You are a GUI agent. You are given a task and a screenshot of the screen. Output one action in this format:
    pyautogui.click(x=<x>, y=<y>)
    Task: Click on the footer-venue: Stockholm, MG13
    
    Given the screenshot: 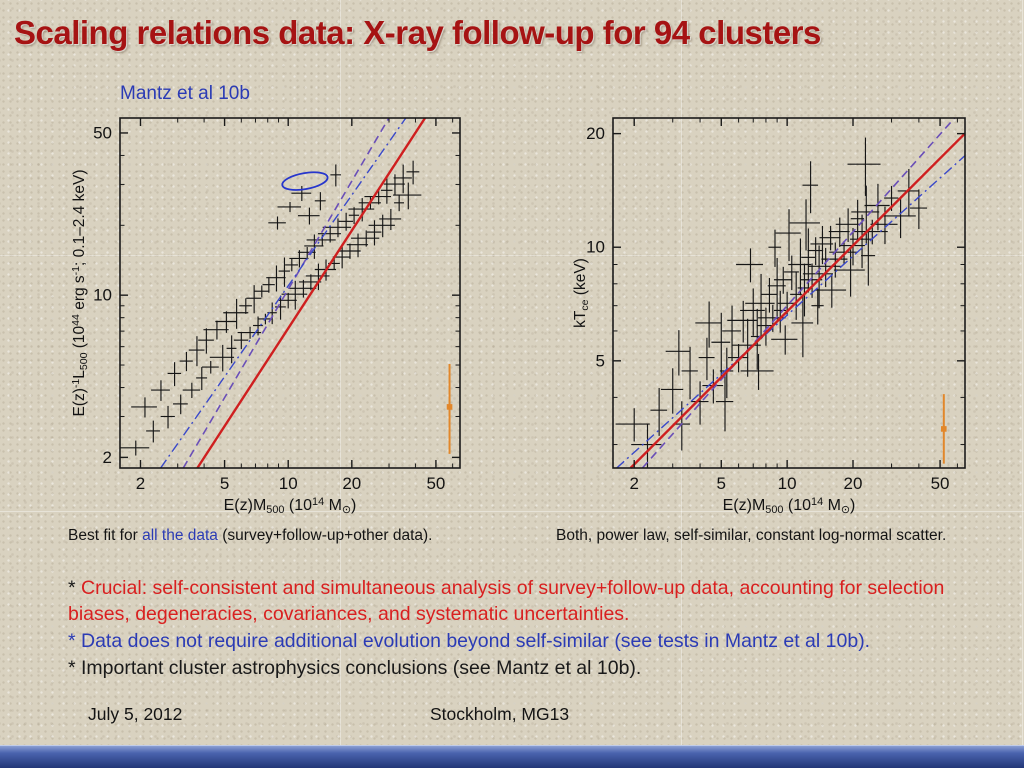 What is the action you would take?
    pyautogui.click(x=500, y=714)
    